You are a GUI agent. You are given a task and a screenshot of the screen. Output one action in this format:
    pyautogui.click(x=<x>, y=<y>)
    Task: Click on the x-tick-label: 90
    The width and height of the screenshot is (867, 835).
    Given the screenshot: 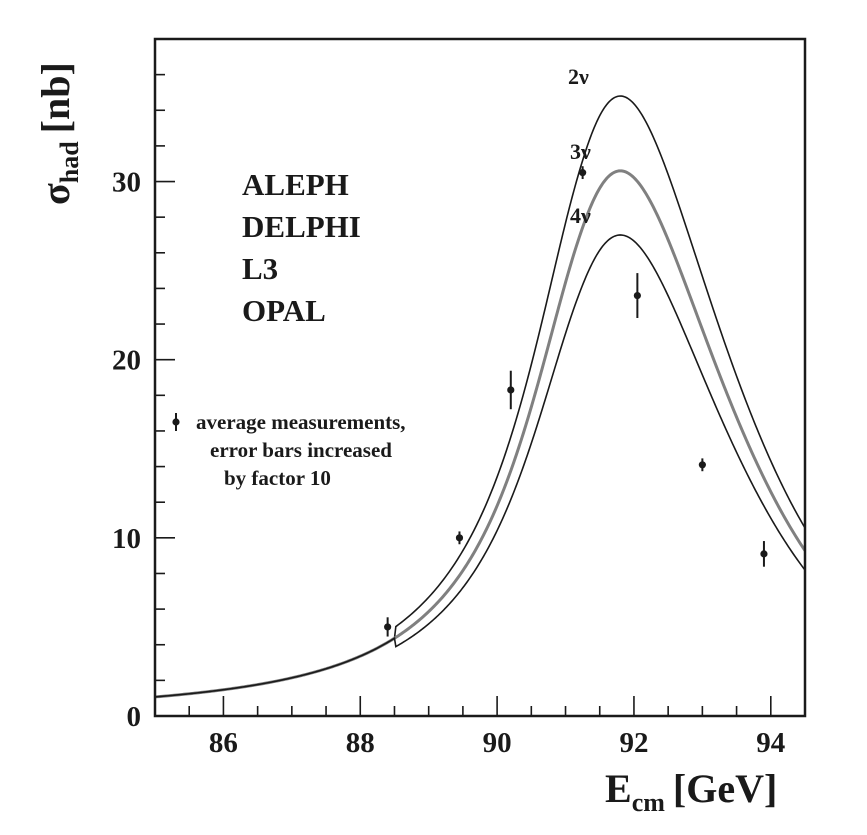 What is the action you would take?
    pyautogui.click(x=497, y=743)
    